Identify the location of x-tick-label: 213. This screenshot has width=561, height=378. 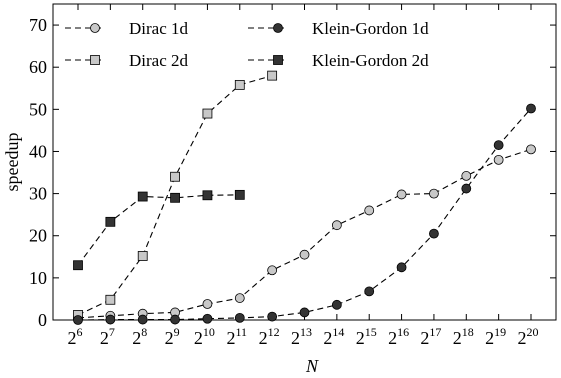
(301, 336).